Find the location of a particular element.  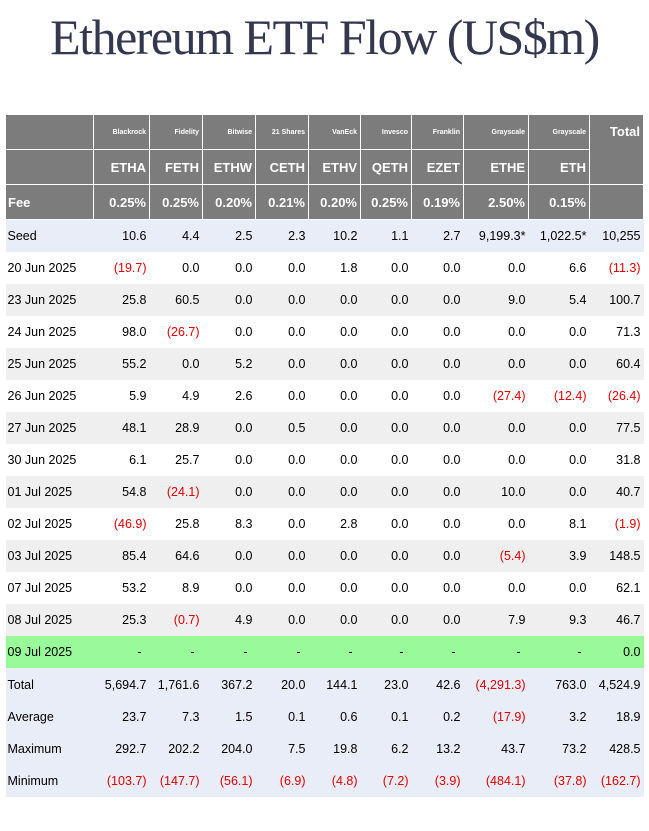

flow-cell: (17.9) is located at coordinates (496, 717).